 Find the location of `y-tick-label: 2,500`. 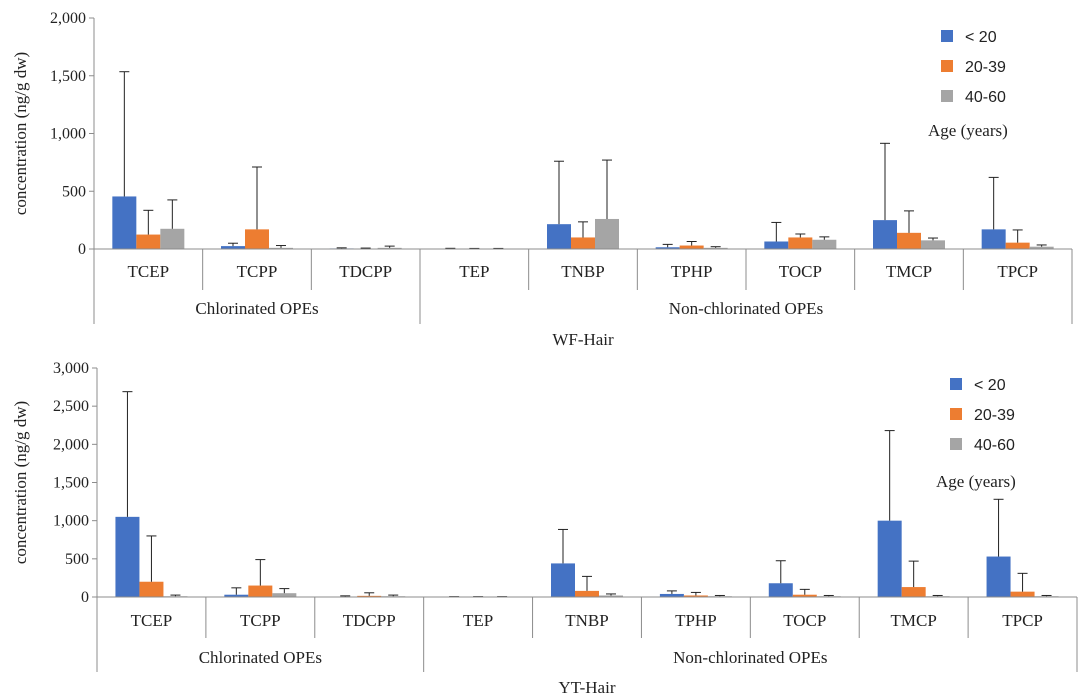

y-tick-label: 2,500 is located at coordinates (71, 406).